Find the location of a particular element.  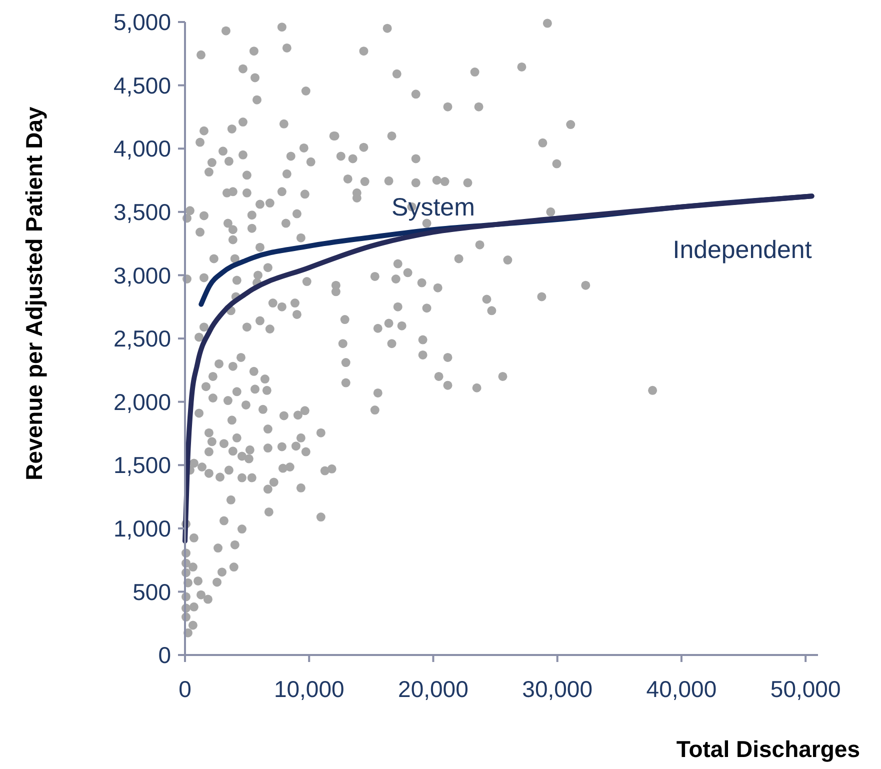

y-tick-label: 500 is located at coordinates (151, 591).